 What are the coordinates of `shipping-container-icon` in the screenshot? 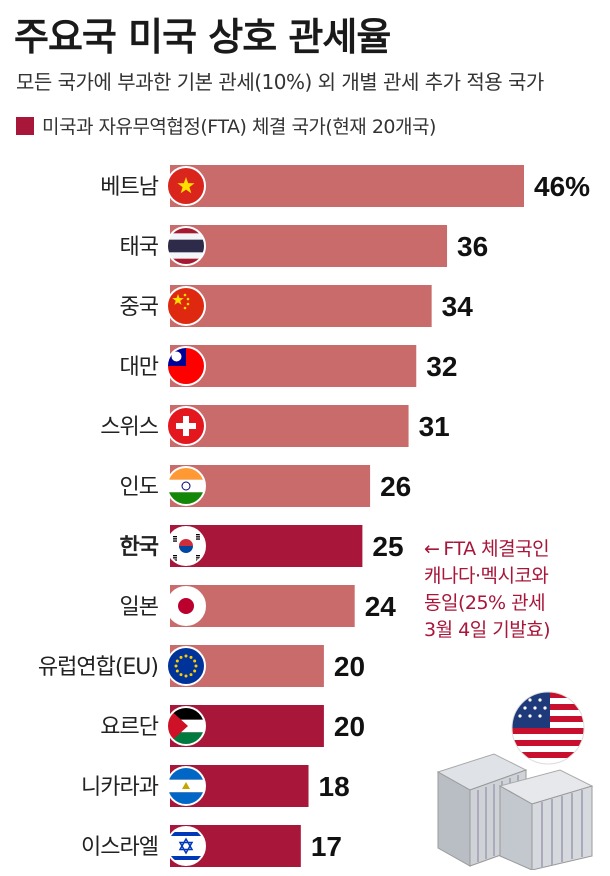 It's located at (515, 811).